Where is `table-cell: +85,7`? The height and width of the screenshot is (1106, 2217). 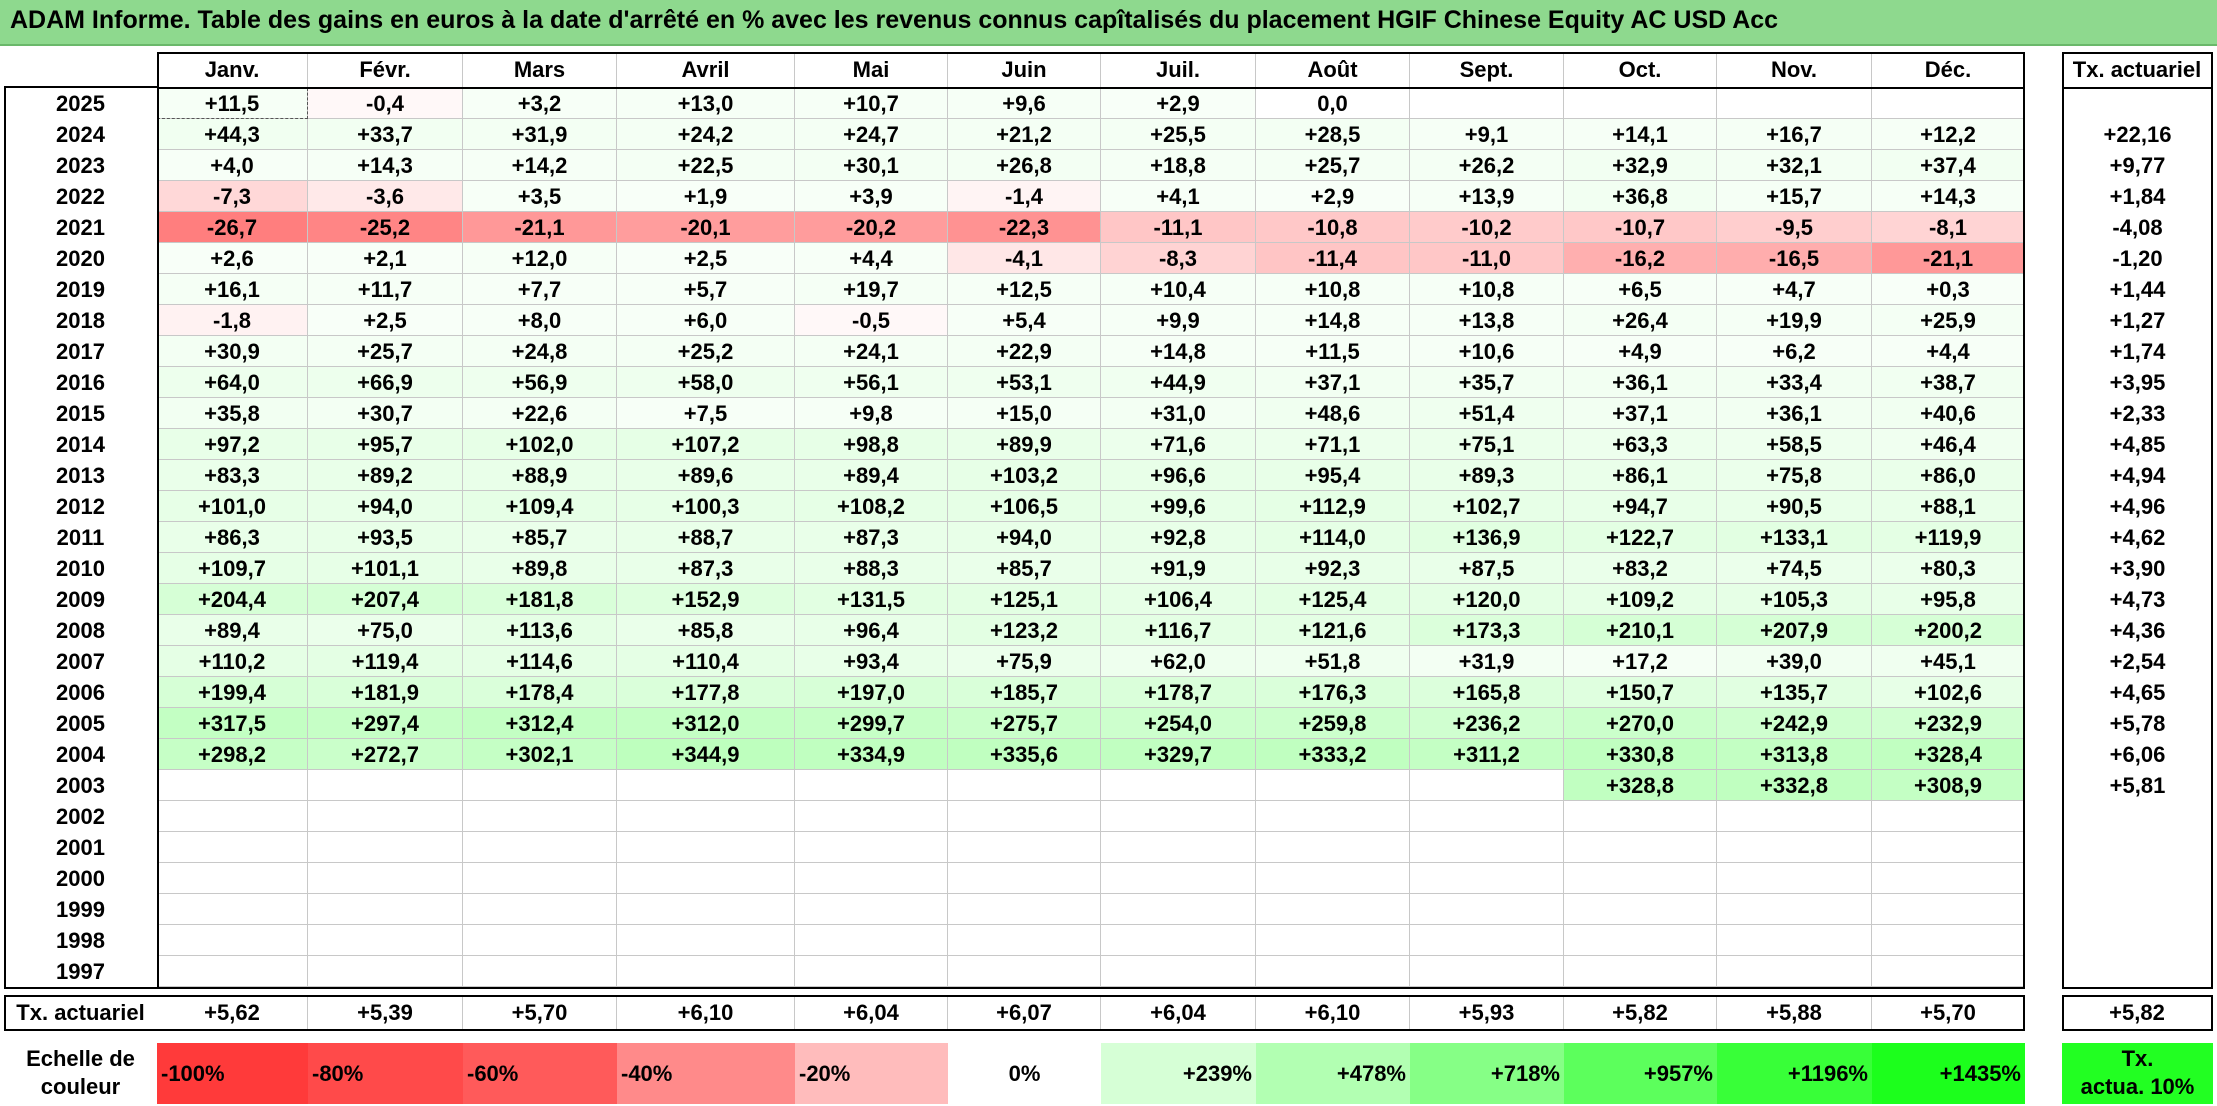
table-cell: +85,7 is located at coordinates (540, 537).